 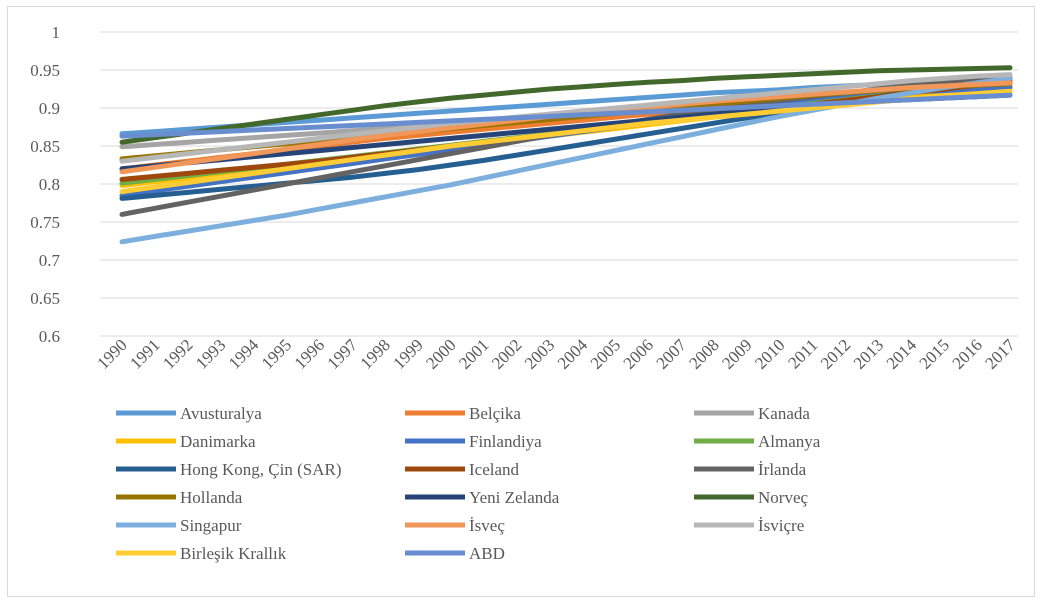 What do you see at coordinates (749, 525) in the screenshot?
I see `legend-item: İsviçre` at bounding box center [749, 525].